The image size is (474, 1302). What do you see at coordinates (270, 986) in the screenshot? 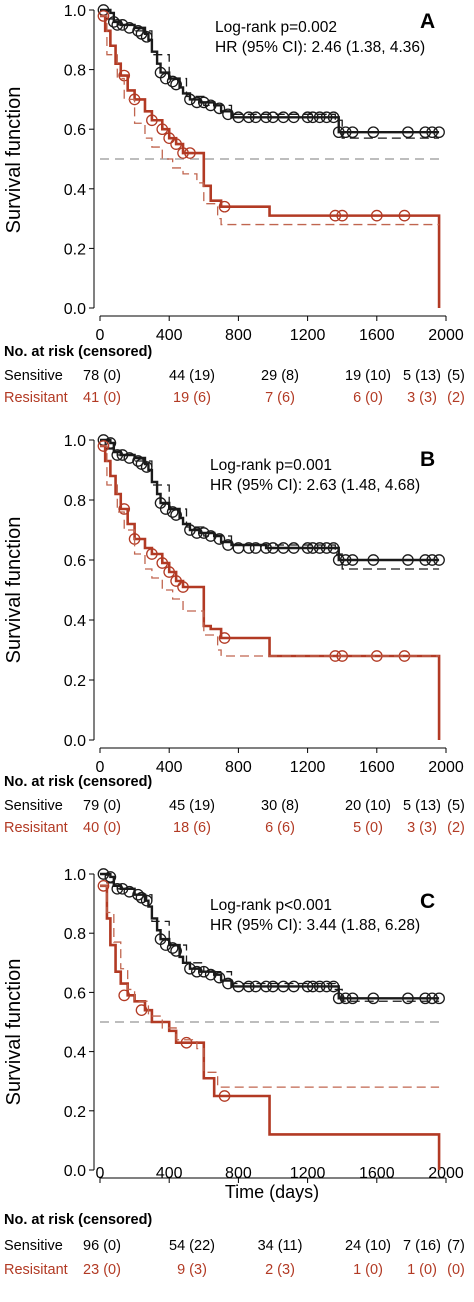
I see `resistant-dashed-curve` at bounding box center [270, 986].